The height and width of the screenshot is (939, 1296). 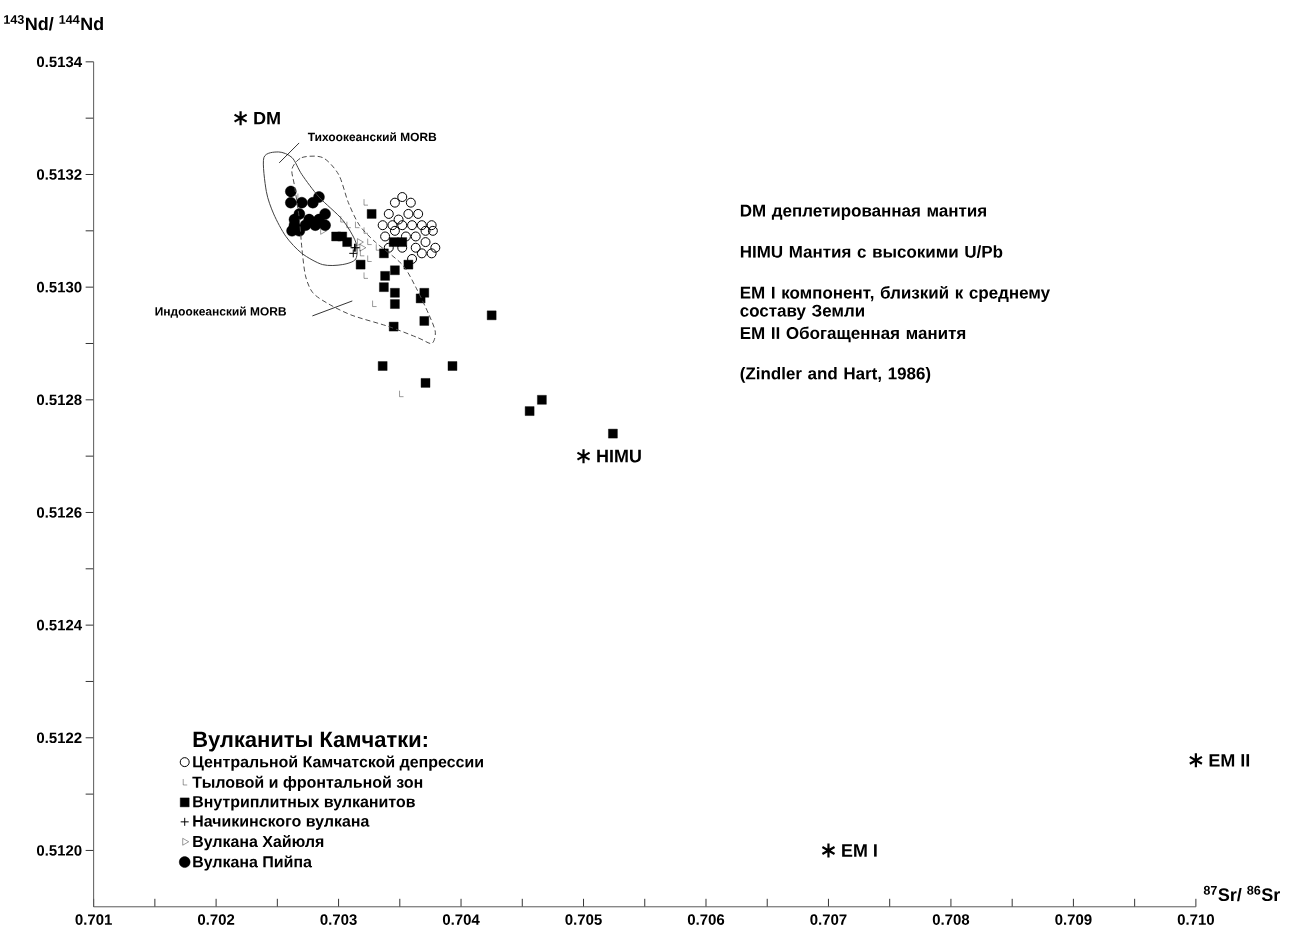 I want to click on x-tick-label: 0.707, so click(x=828, y=920).